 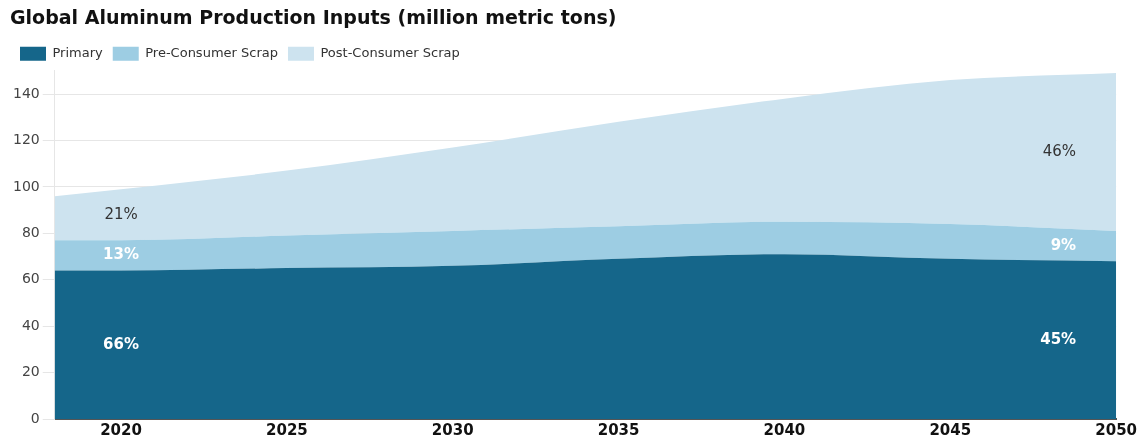 What do you see at coordinates (950, 429) in the screenshot?
I see `x-tick-label: 2045` at bounding box center [950, 429].